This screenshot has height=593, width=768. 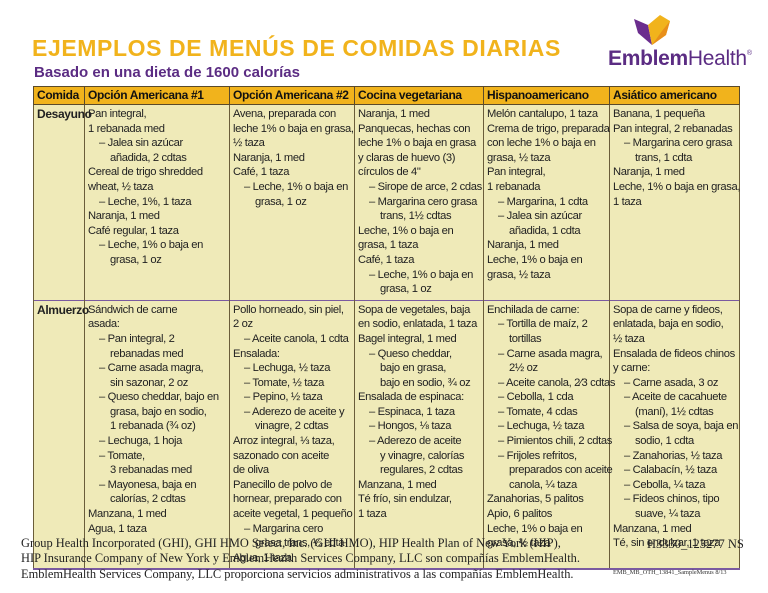 I want to click on menu-item-line: Café, 1 taza, so click(x=261, y=172).